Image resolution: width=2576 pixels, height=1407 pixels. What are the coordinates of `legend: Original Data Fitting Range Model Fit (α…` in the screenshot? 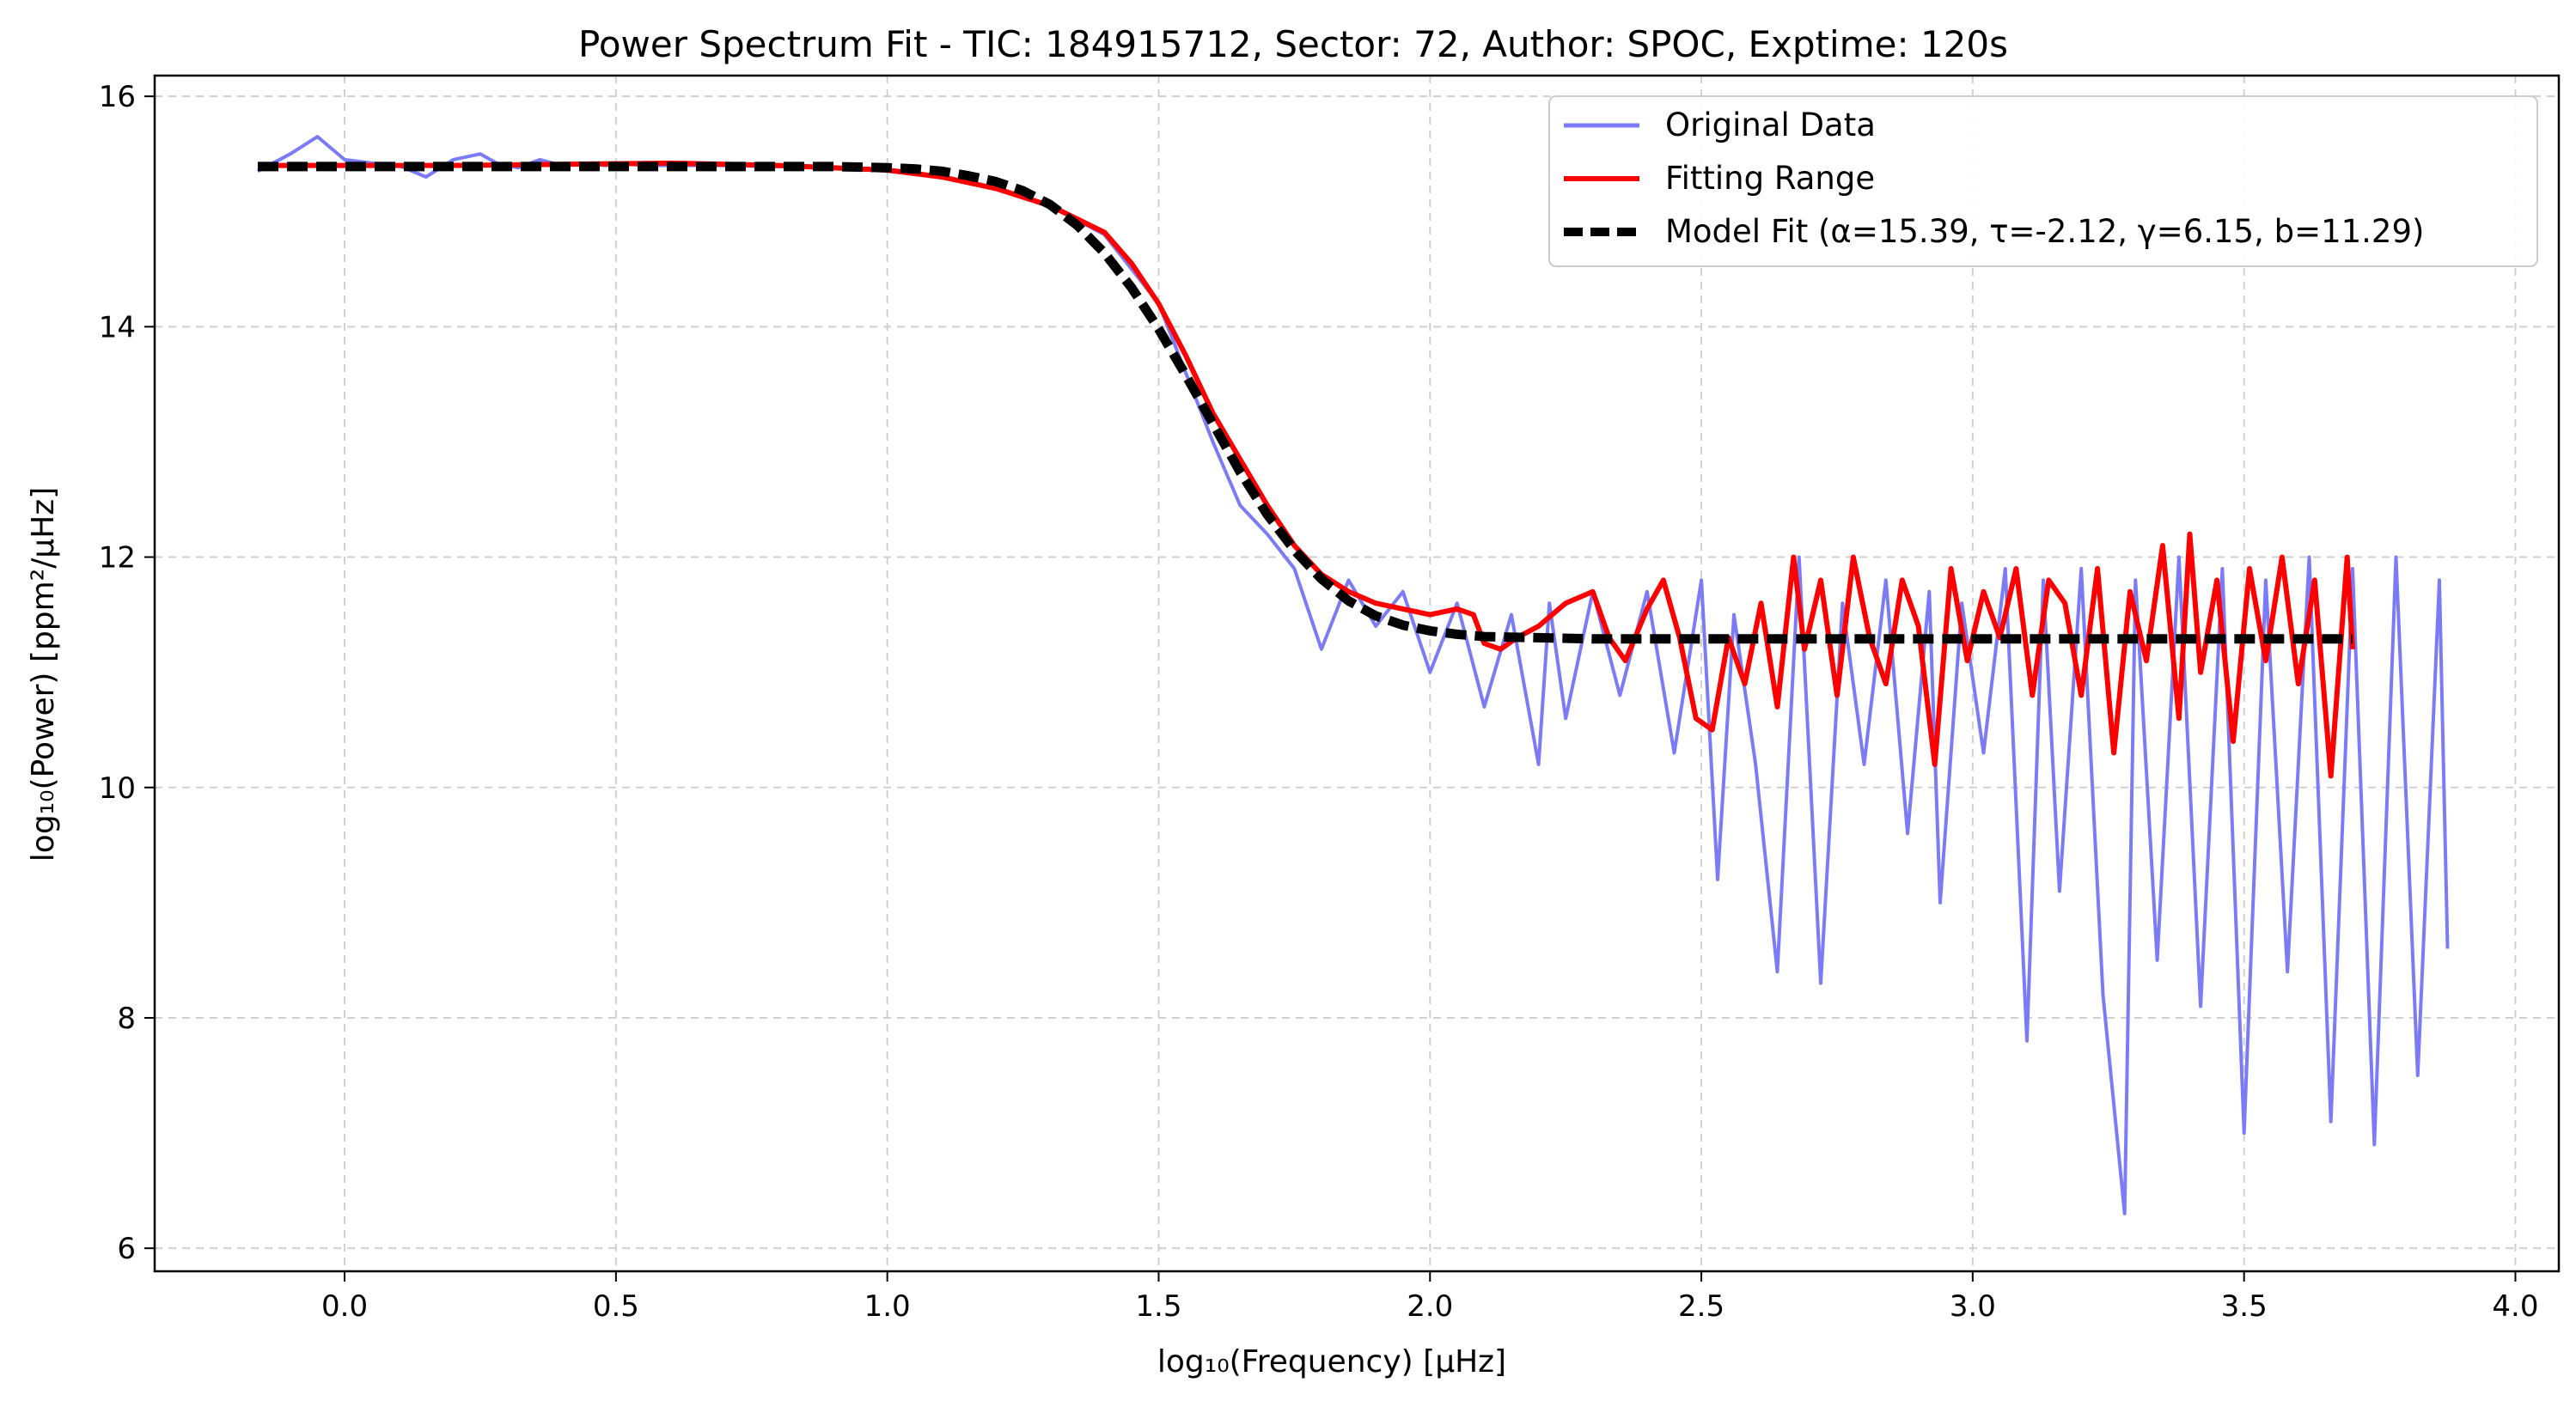 It's located at (2043, 181).